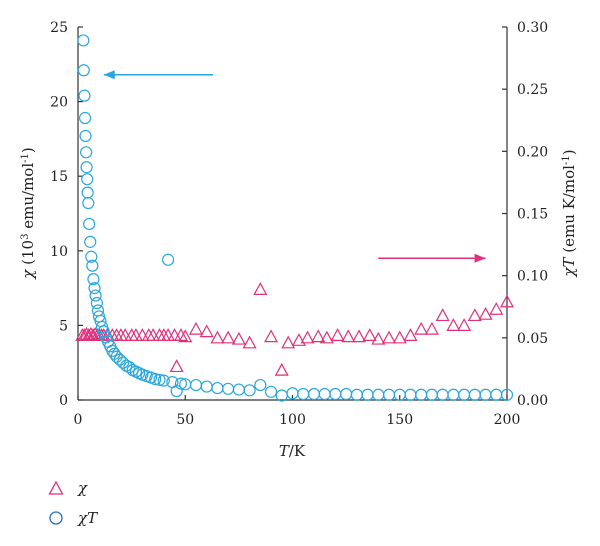 This screenshot has height=546, width=600. What do you see at coordinates (56, 487) in the screenshot?
I see `triangle-marker-icon` at bounding box center [56, 487].